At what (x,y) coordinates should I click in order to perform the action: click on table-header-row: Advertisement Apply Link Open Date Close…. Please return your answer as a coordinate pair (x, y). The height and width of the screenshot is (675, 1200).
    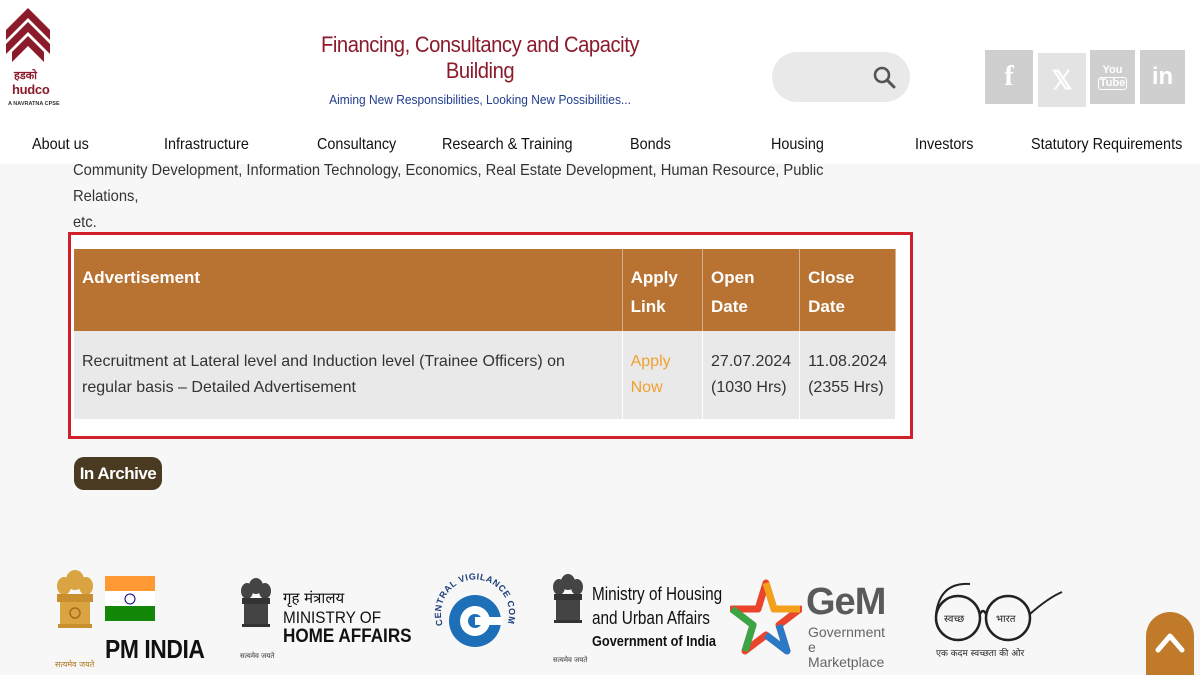
    Looking at the image, I should click on (485, 290).